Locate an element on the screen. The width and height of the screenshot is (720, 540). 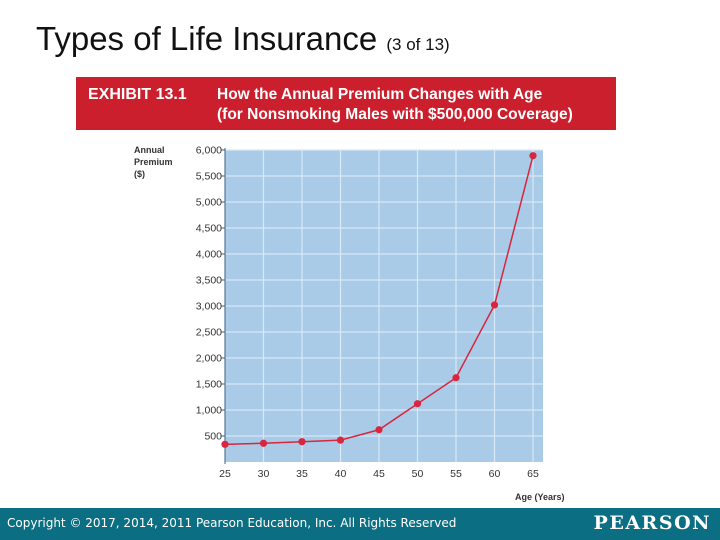
x-tick-label: 55 is located at coordinates (456, 474).